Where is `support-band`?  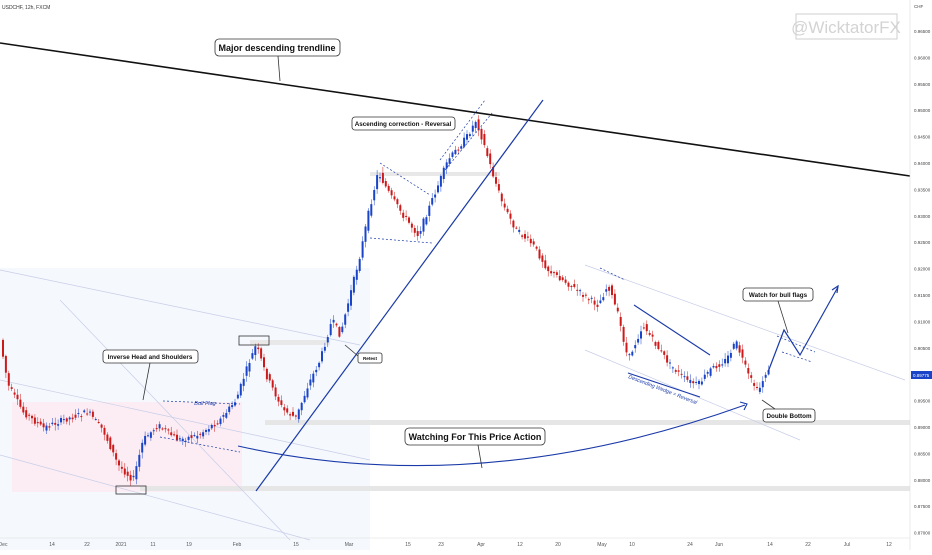 support-band is located at coordinates (587, 422).